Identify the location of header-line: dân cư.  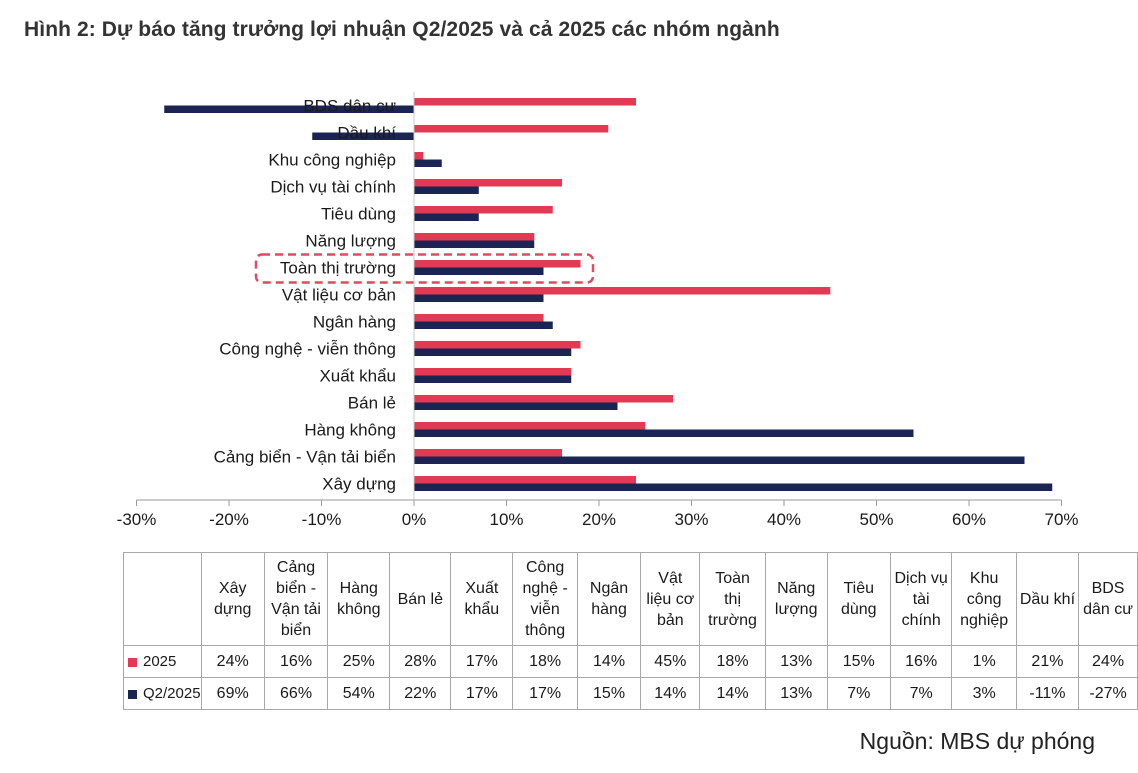
(1108, 609).